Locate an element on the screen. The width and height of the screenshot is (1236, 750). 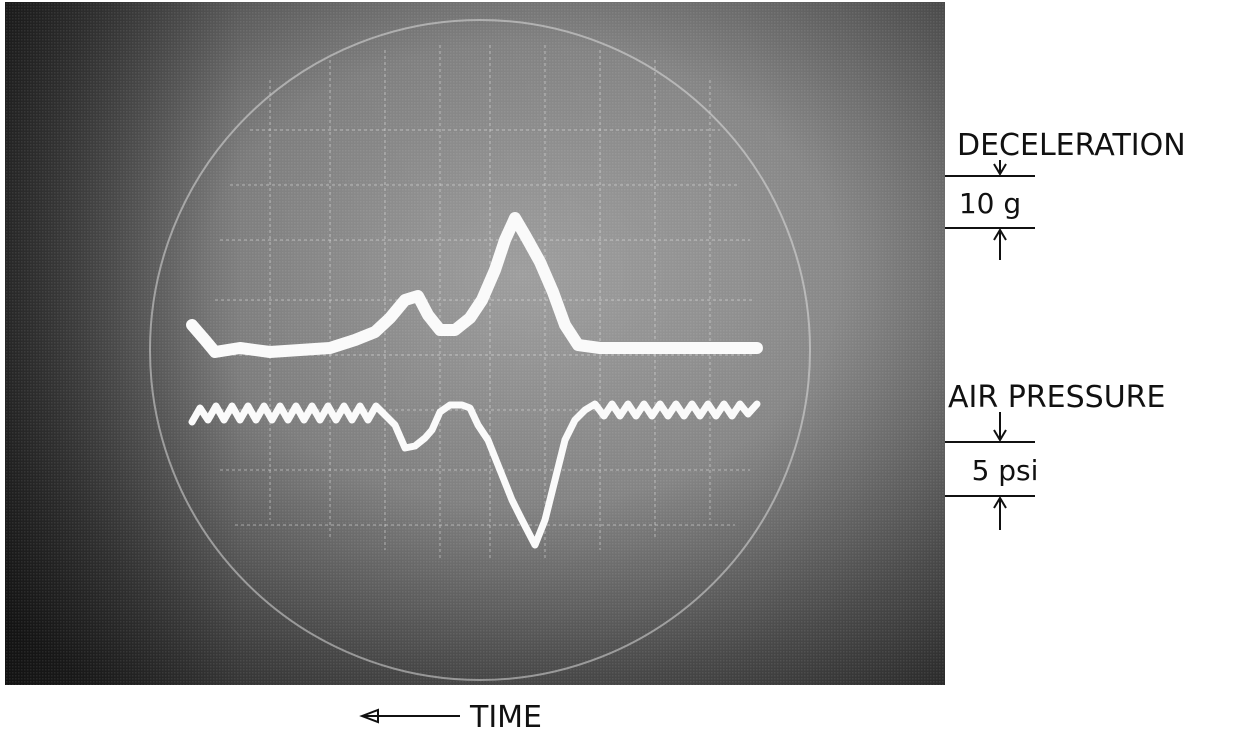
scale-title: DECELERATION is located at coordinates (1071, 145).